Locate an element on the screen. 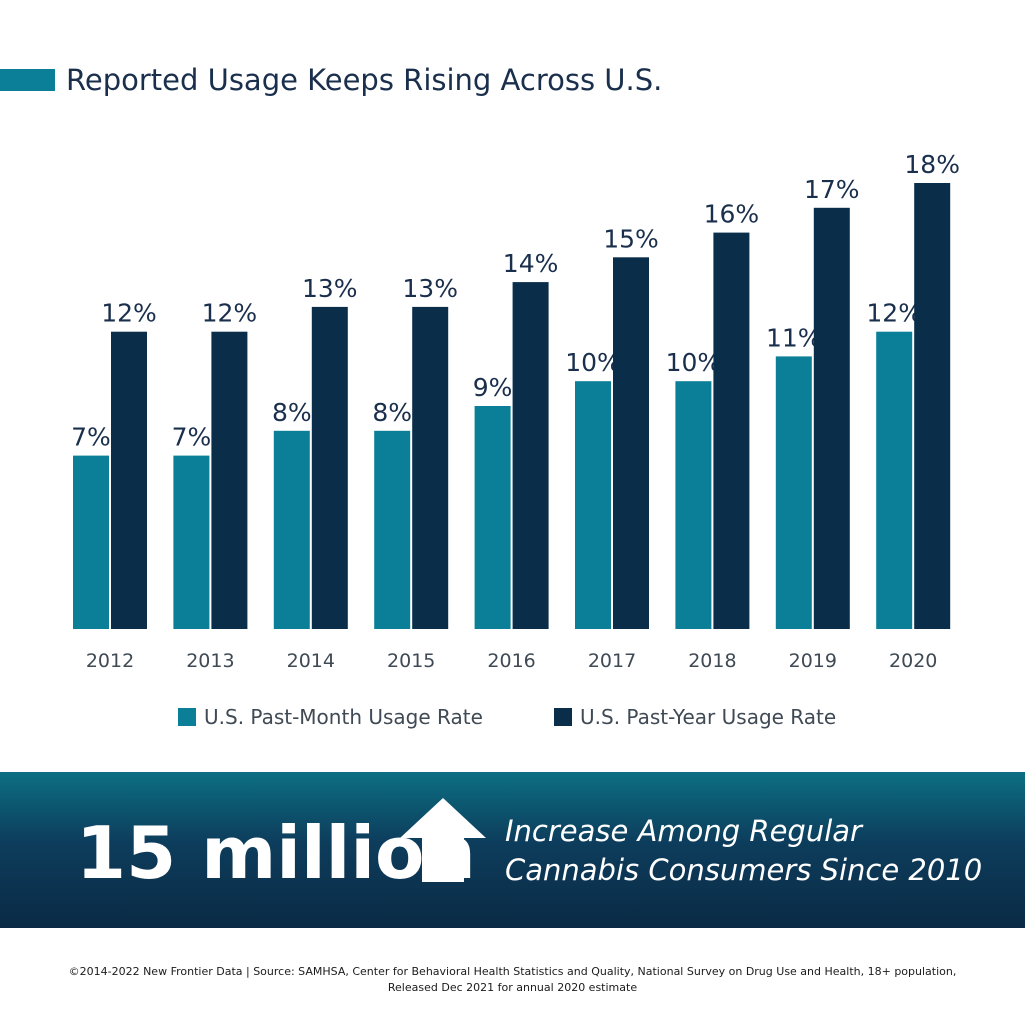 The width and height of the screenshot is (1025, 1025). value-label-past-year-2018: 16% is located at coordinates (732, 214).